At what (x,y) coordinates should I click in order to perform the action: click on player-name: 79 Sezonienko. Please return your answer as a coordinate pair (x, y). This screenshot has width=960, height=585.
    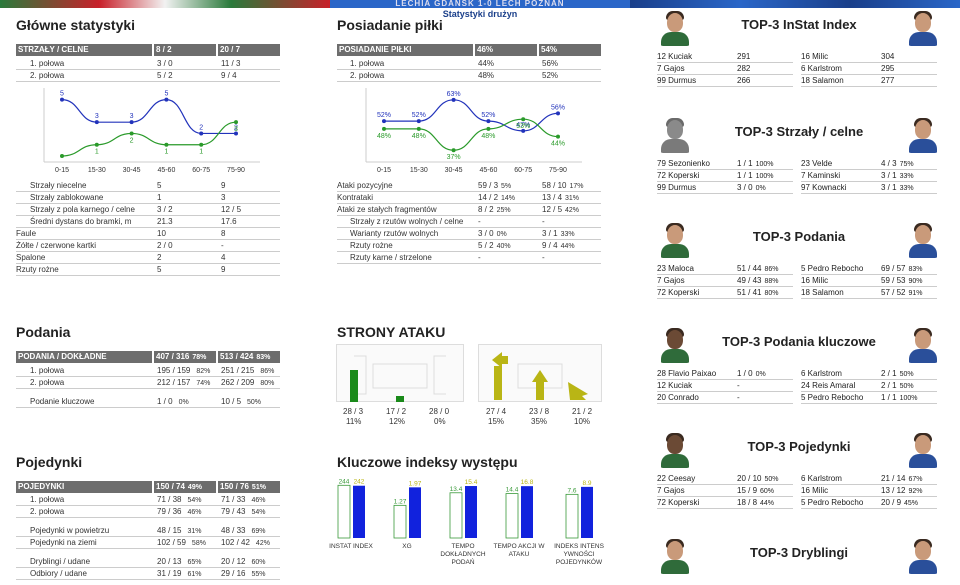
    Looking at the image, I should click on (683, 163).